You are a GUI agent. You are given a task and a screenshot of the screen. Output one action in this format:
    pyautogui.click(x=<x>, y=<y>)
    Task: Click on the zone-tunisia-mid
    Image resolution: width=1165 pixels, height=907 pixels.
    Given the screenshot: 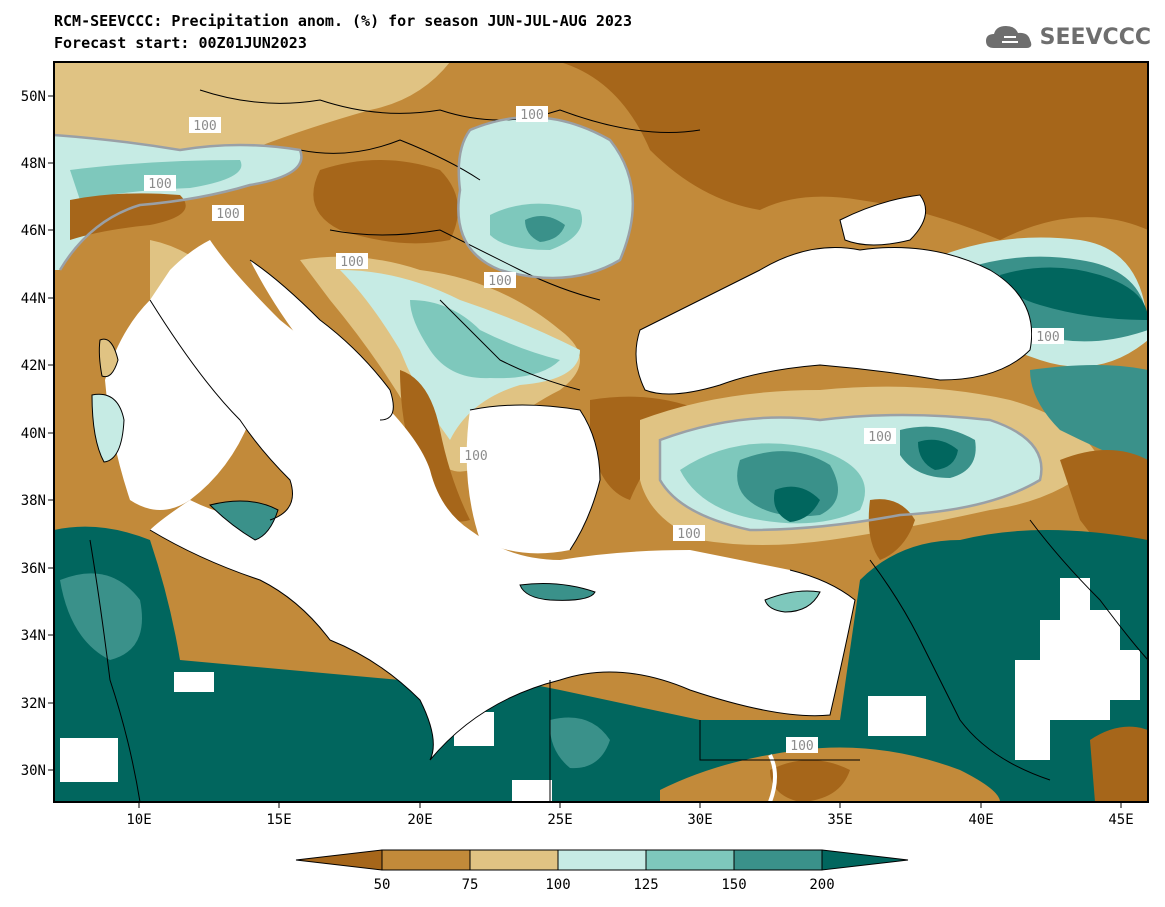 What is the action you would take?
    pyautogui.click(x=101, y=616)
    